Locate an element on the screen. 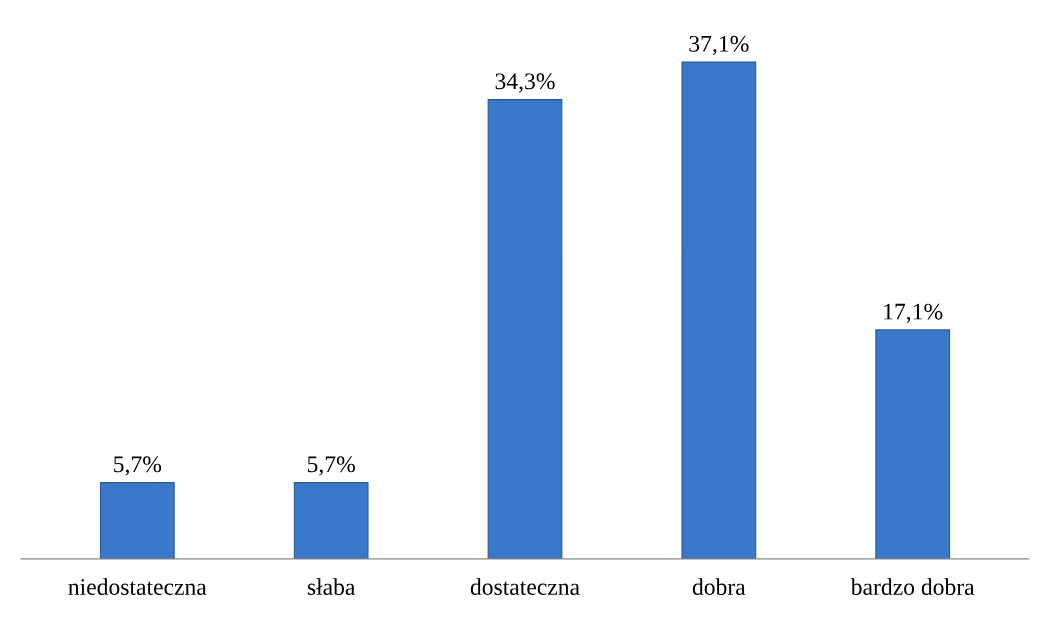 Image resolution: width=1050 pixels, height=621 pixels. x-tick-label: niedostateczna is located at coordinates (137, 586).